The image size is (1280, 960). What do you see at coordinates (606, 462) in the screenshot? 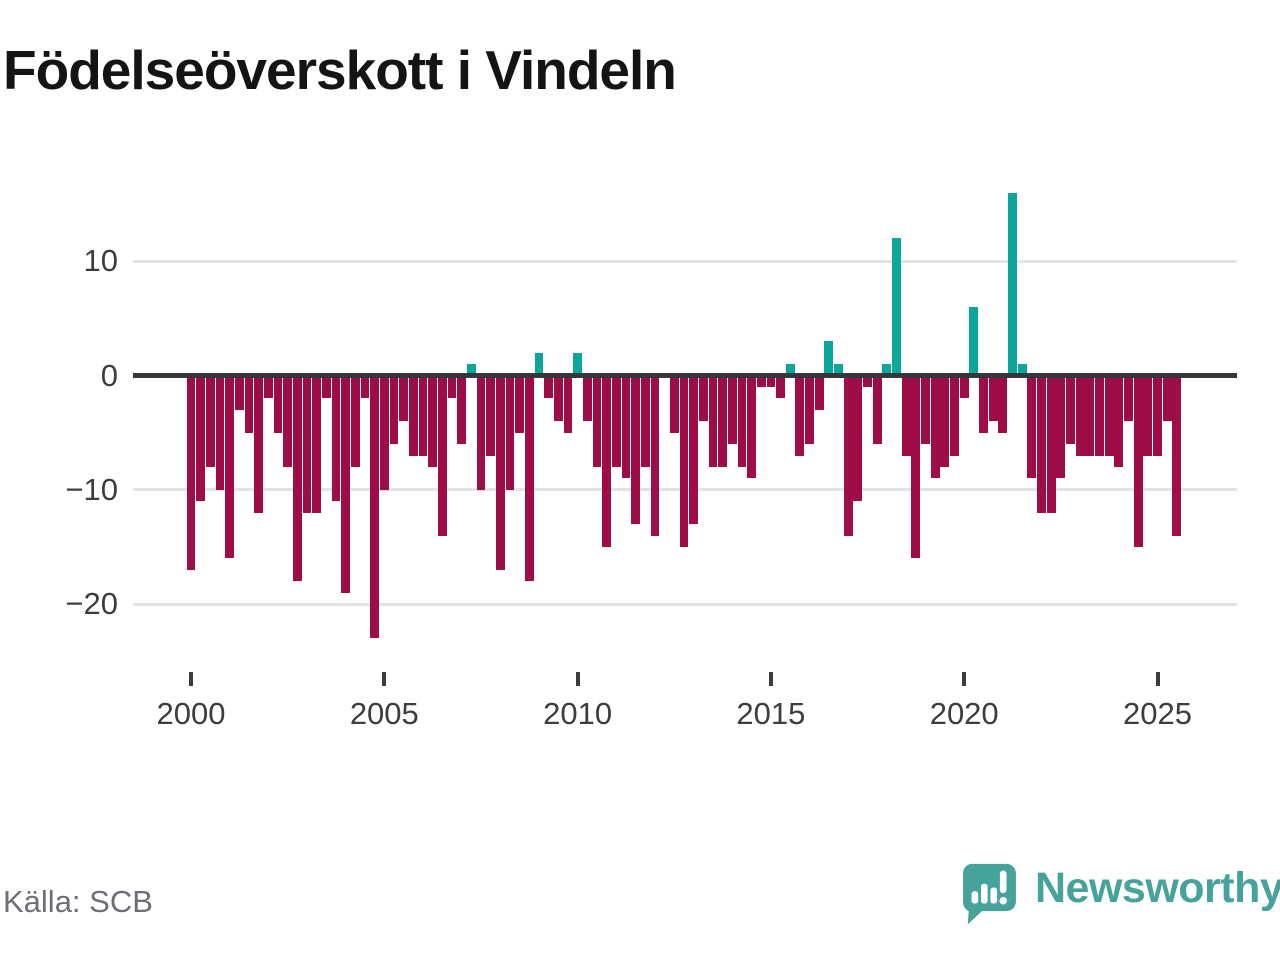
I see `bar-2010-q4` at bounding box center [606, 462].